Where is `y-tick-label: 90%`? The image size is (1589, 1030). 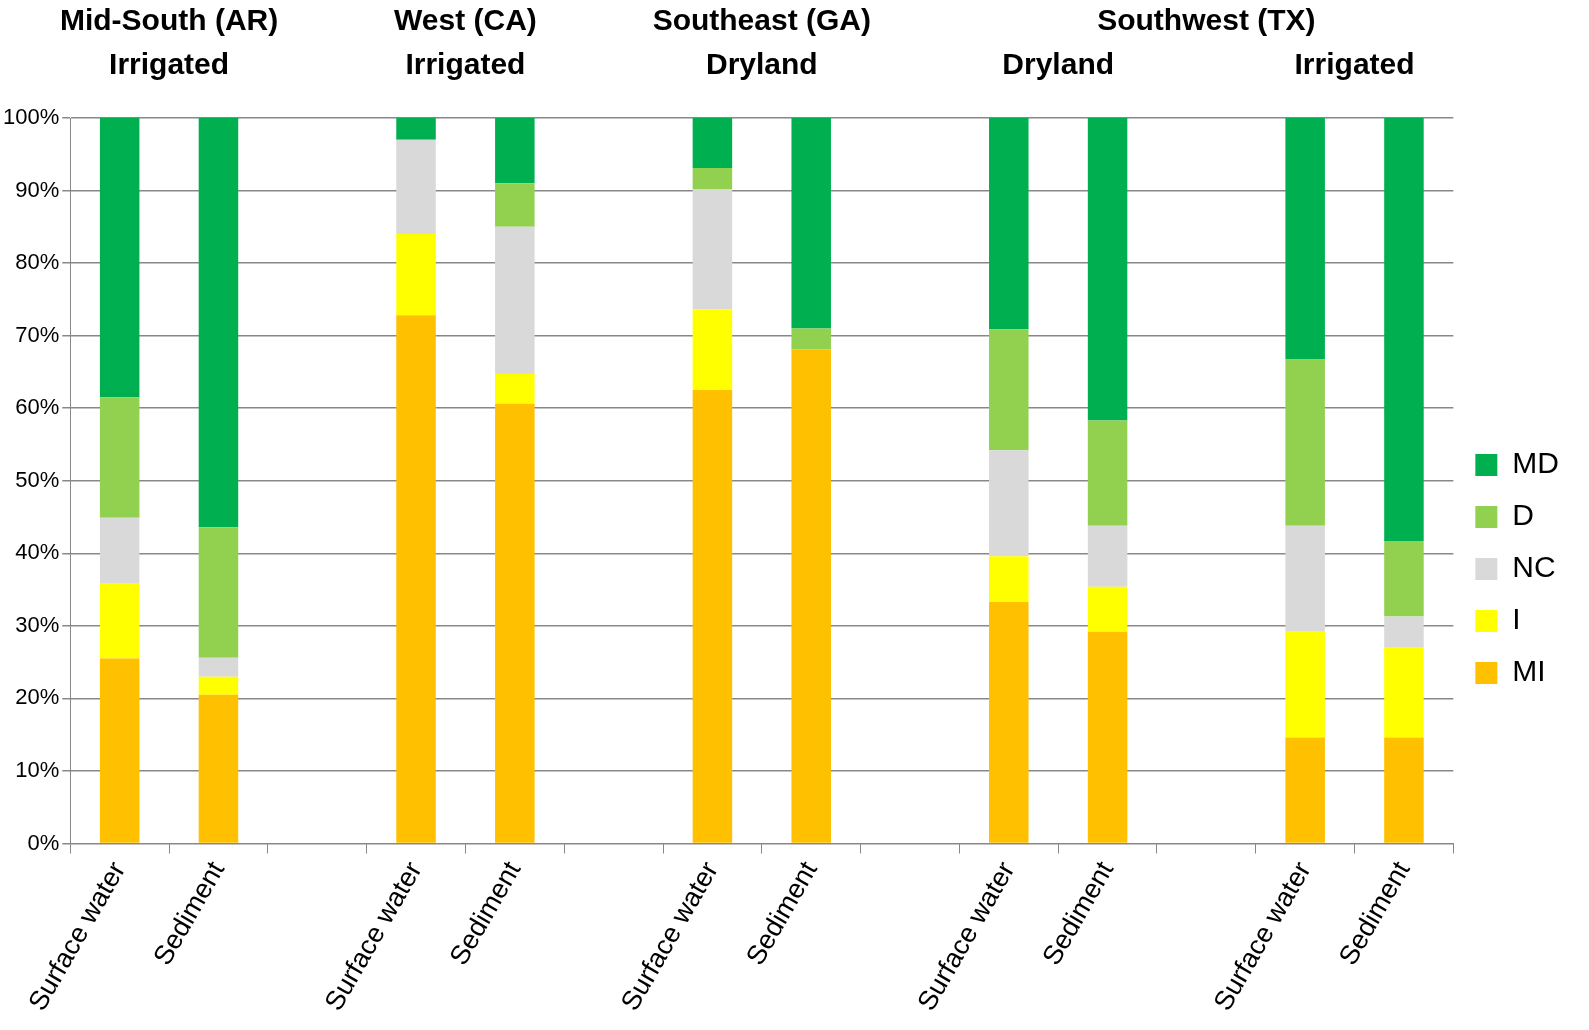
y-tick-label: 90% is located at coordinates (37, 189).